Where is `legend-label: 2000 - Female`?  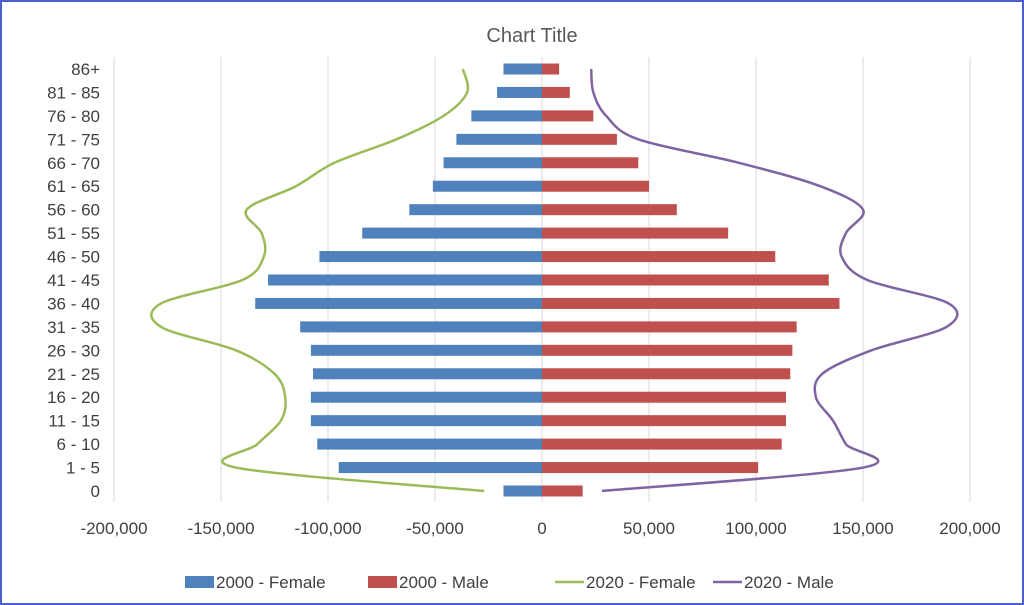
legend-label: 2000 - Female is located at coordinates (271, 582).